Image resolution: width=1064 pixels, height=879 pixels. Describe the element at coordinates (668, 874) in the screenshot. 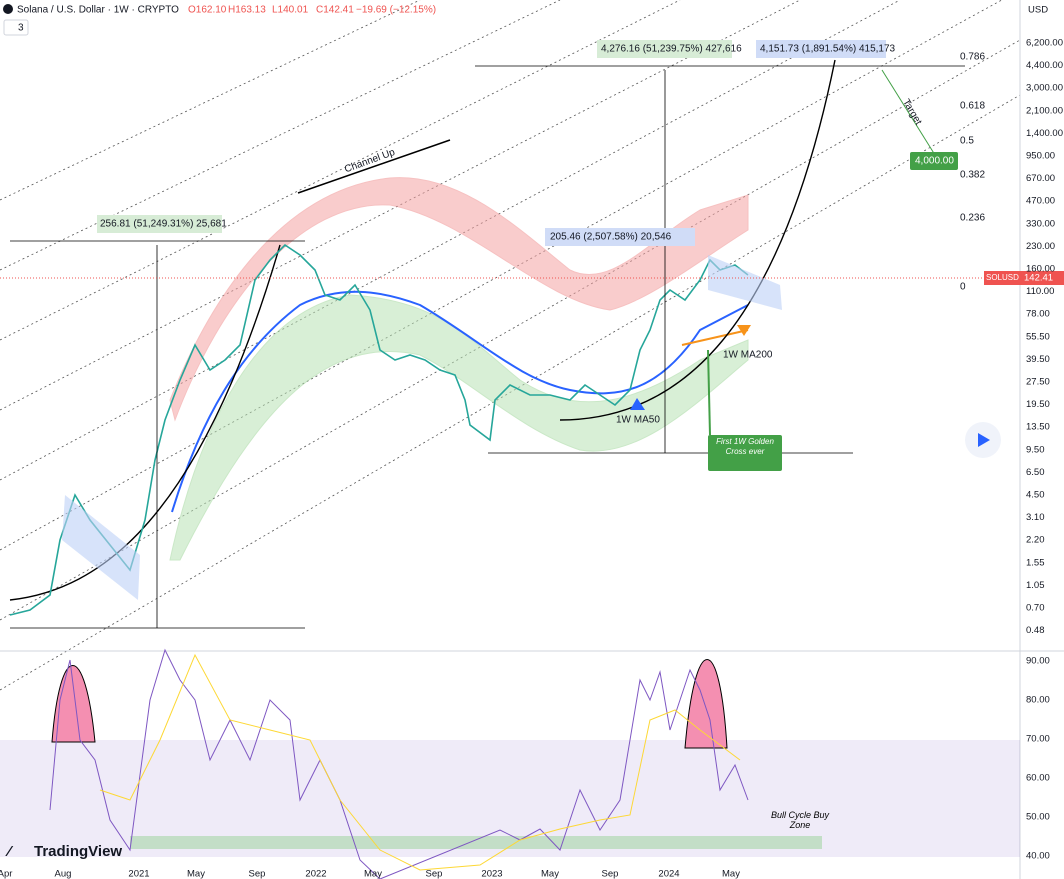

I see `time-axis-label: 2024` at that location.